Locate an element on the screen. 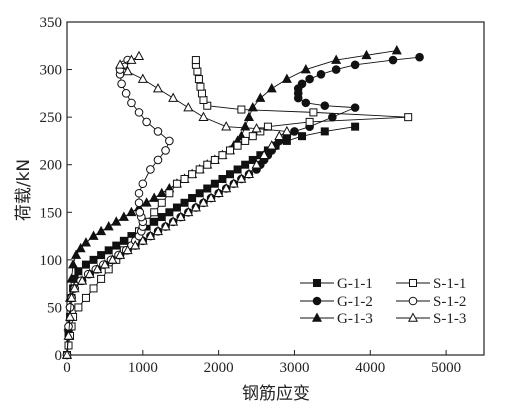 This screenshot has width=511, height=409. y-tick-label: 350 is located at coordinates (51, 23).